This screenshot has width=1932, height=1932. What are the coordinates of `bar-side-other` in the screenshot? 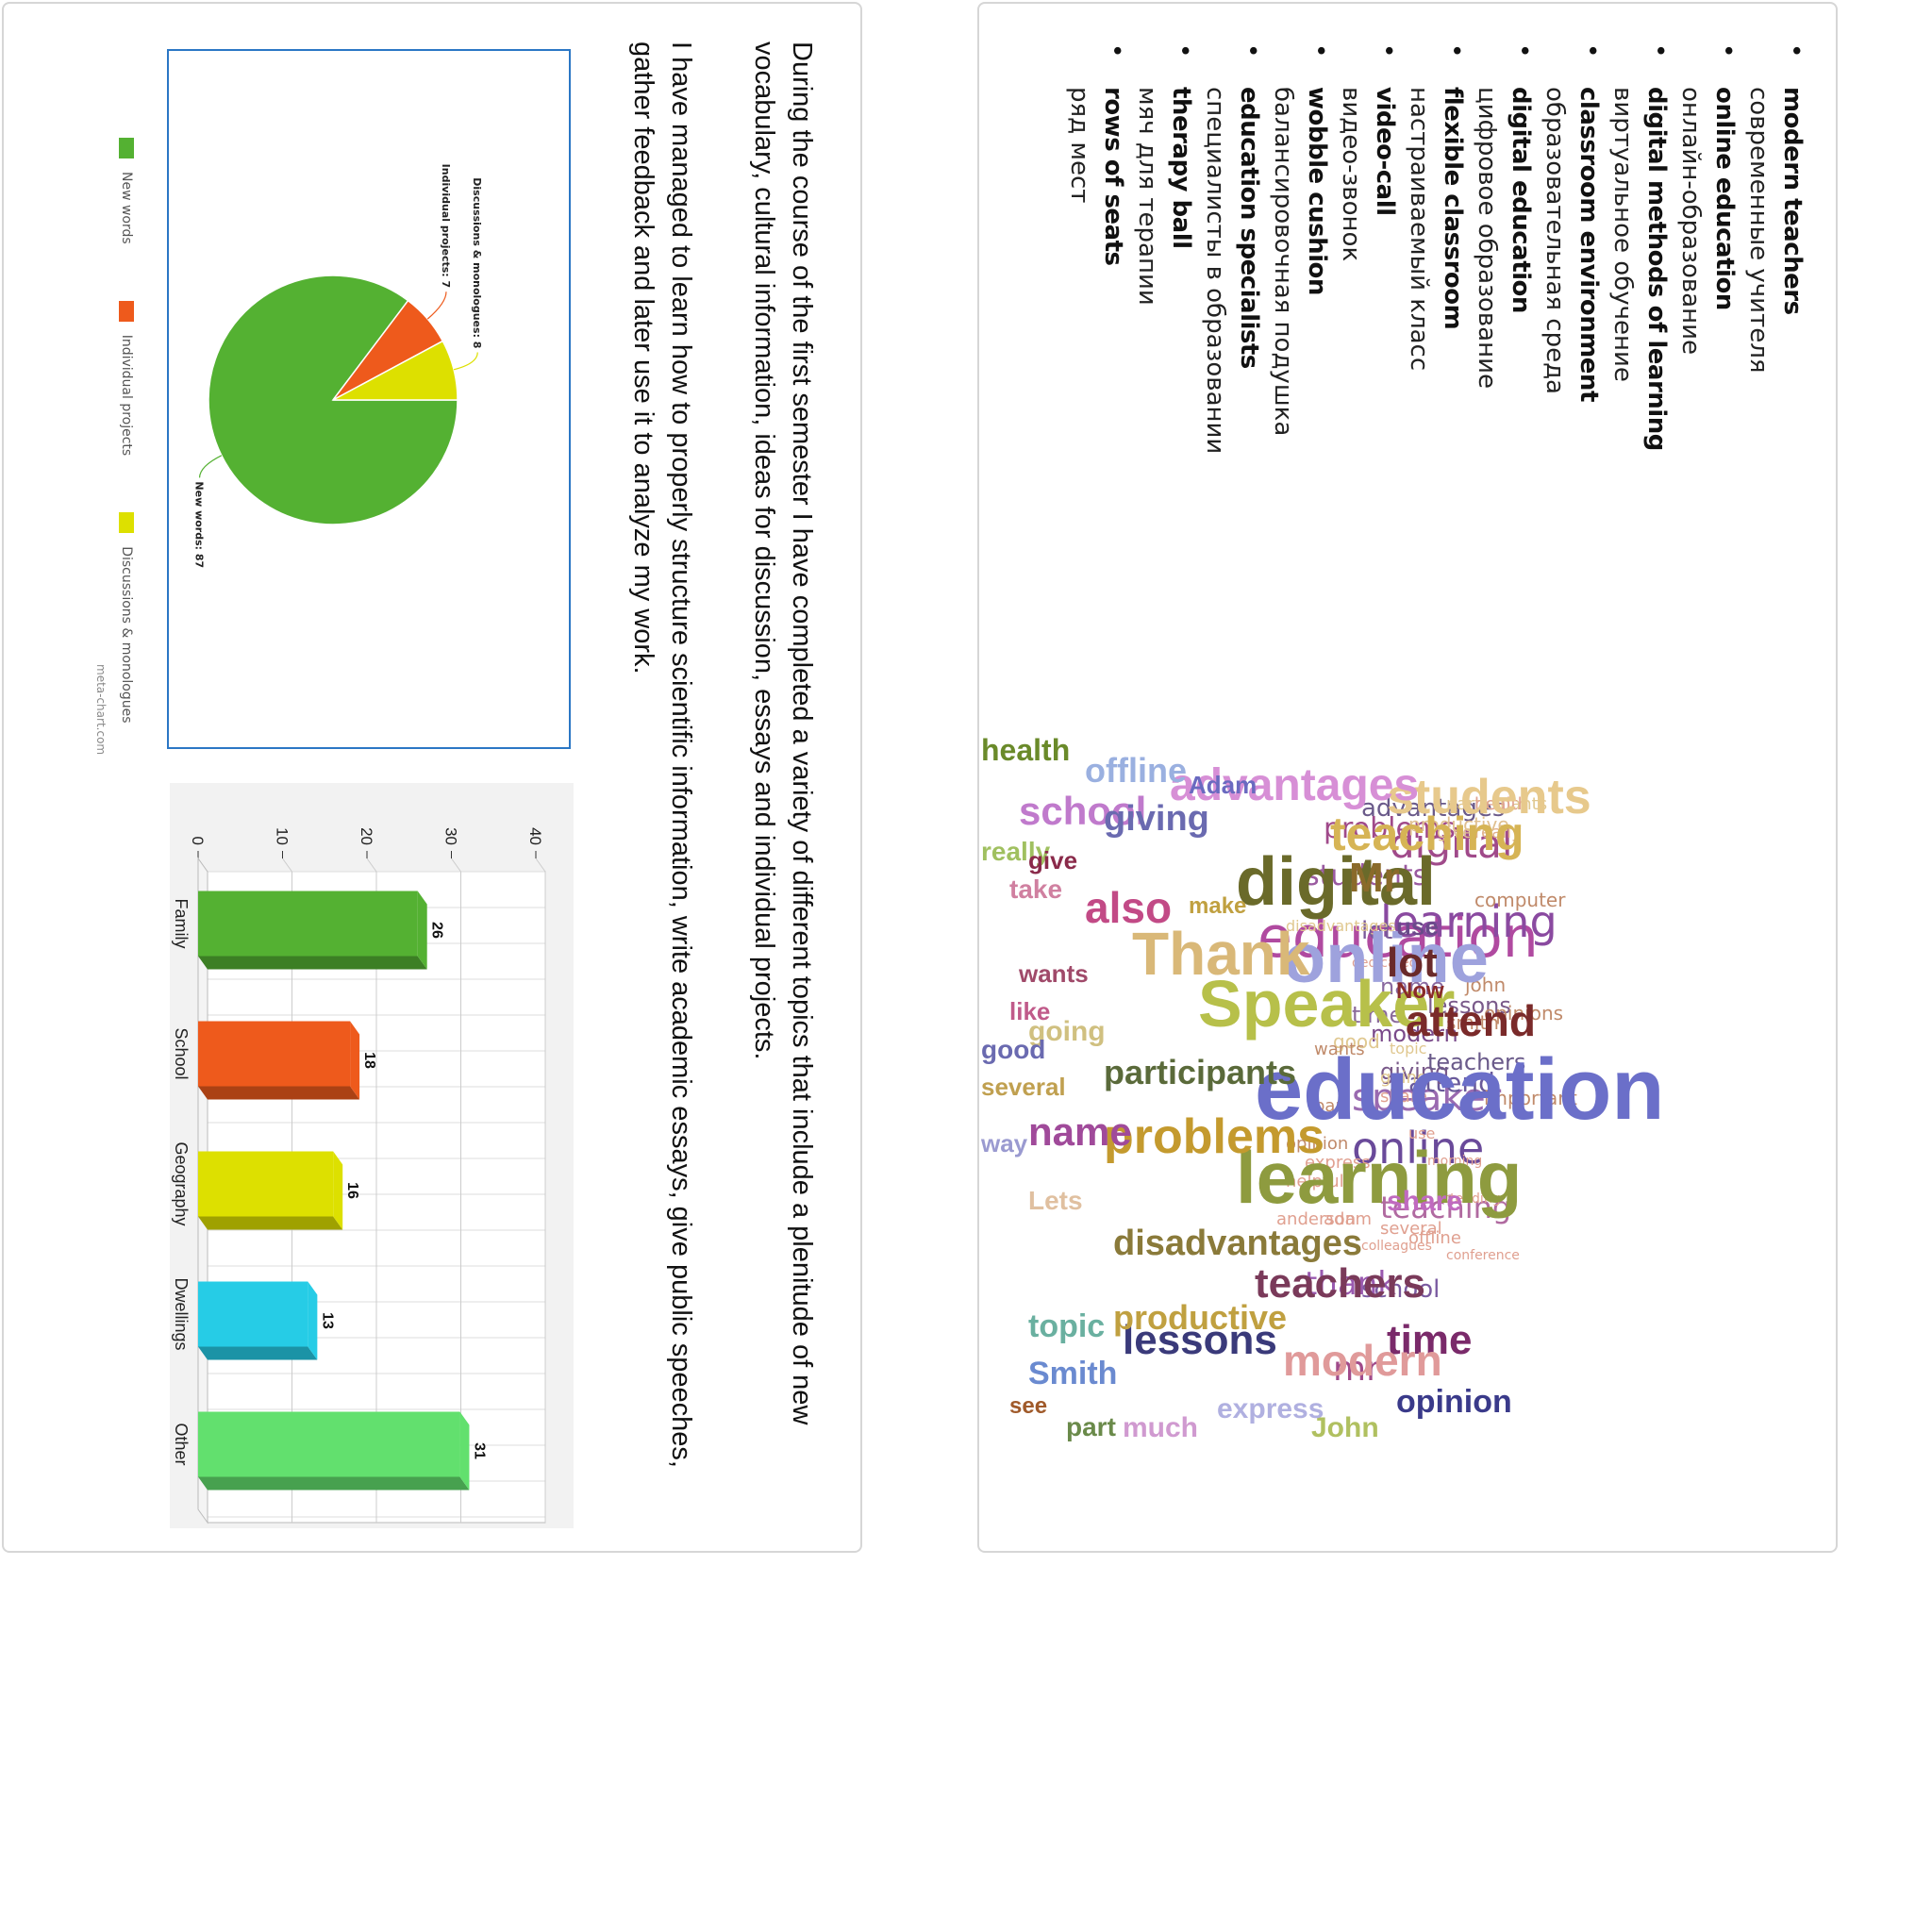 It's located at (334, 1483).